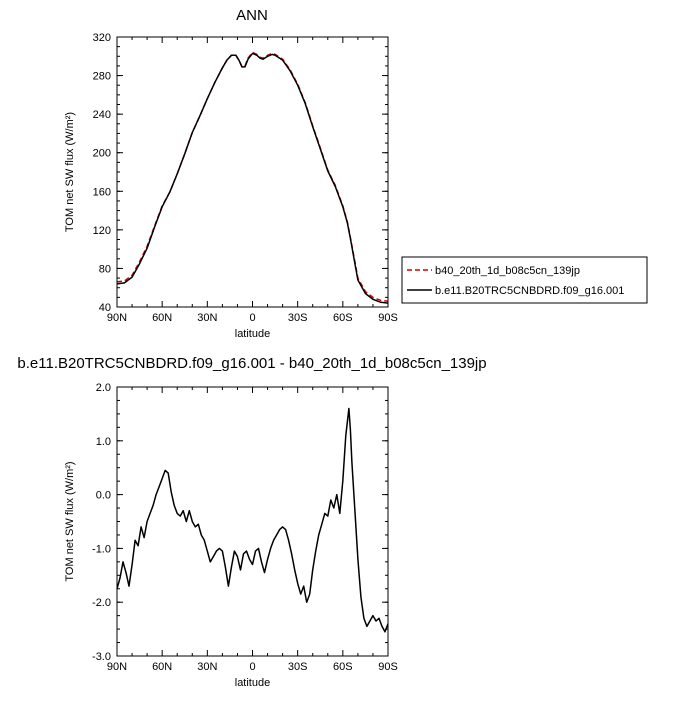 The image size is (697, 708). What do you see at coordinates (103, 496) in the screenshot?
I see `y-tick-label: 0.0` at bounding box center [103, 496].